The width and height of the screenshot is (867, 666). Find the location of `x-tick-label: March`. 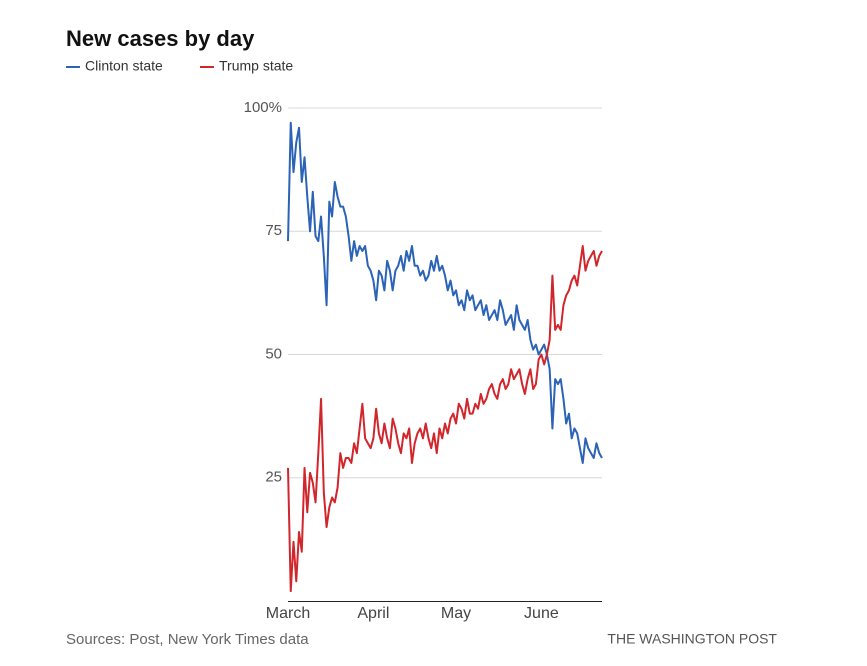

x-tick-label: March is located at coordinates (288, 613).